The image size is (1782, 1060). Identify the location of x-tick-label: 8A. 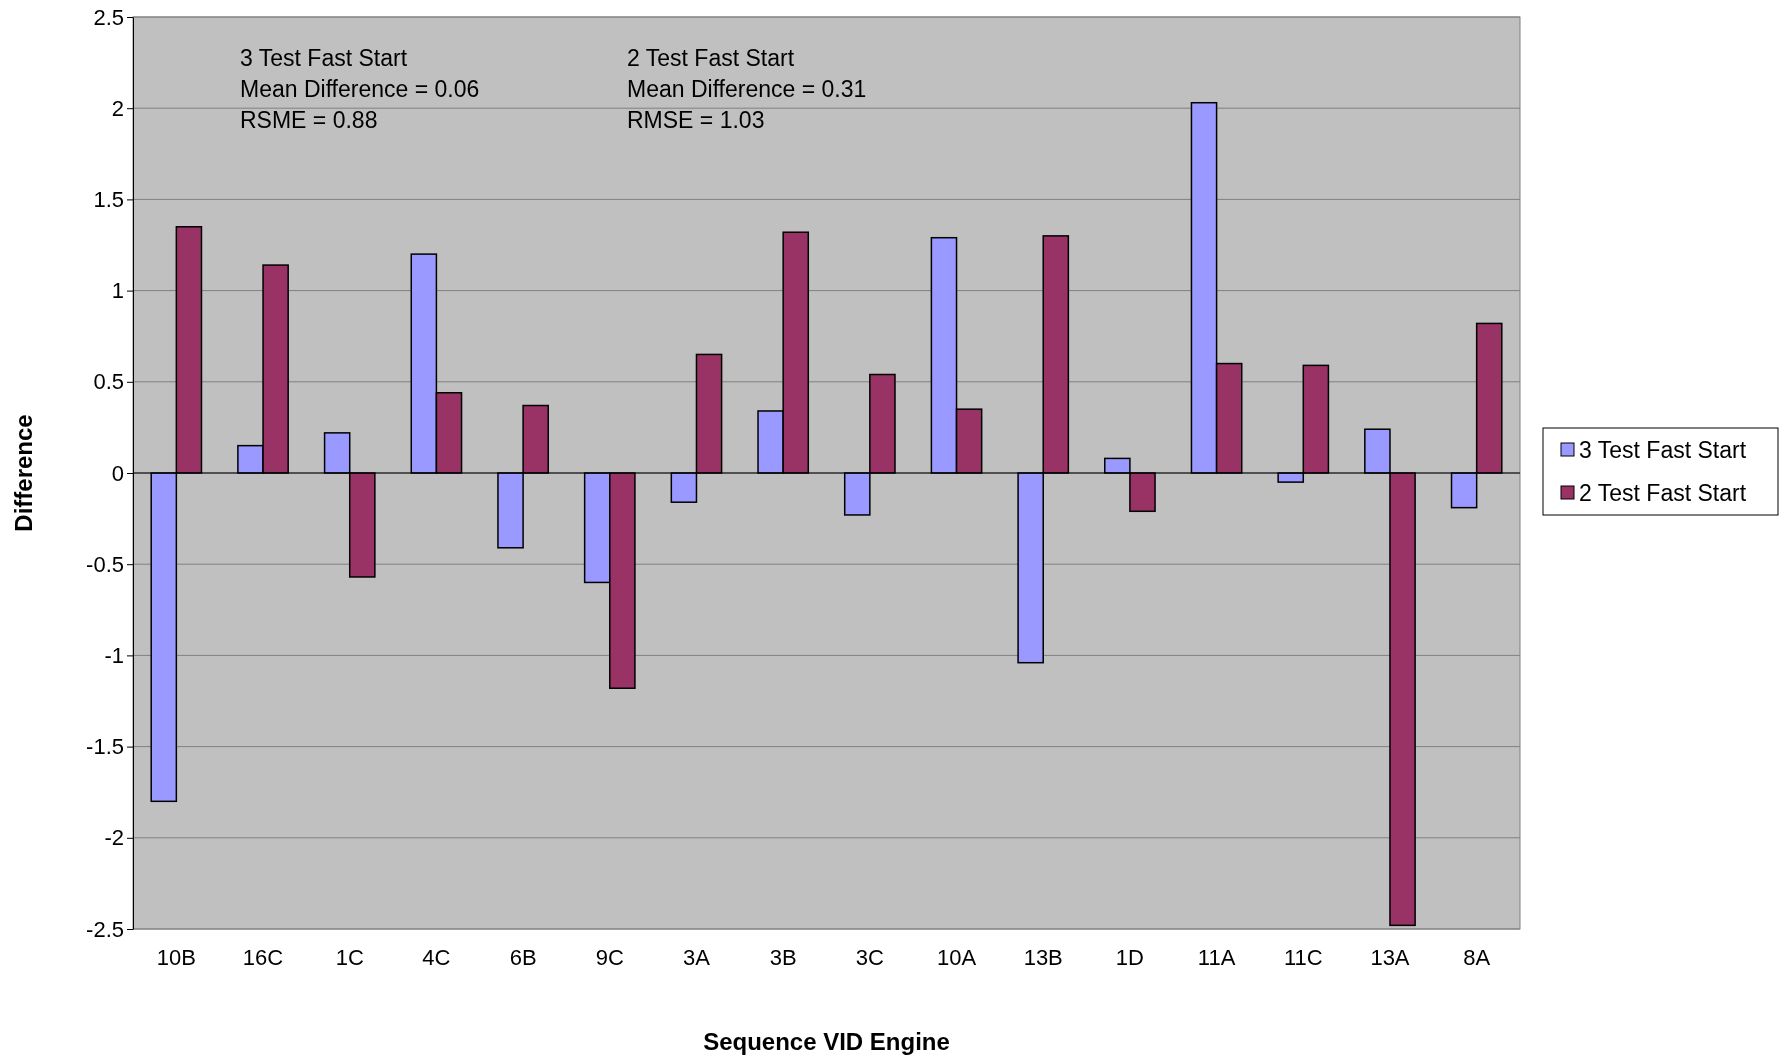
(1477, 957).